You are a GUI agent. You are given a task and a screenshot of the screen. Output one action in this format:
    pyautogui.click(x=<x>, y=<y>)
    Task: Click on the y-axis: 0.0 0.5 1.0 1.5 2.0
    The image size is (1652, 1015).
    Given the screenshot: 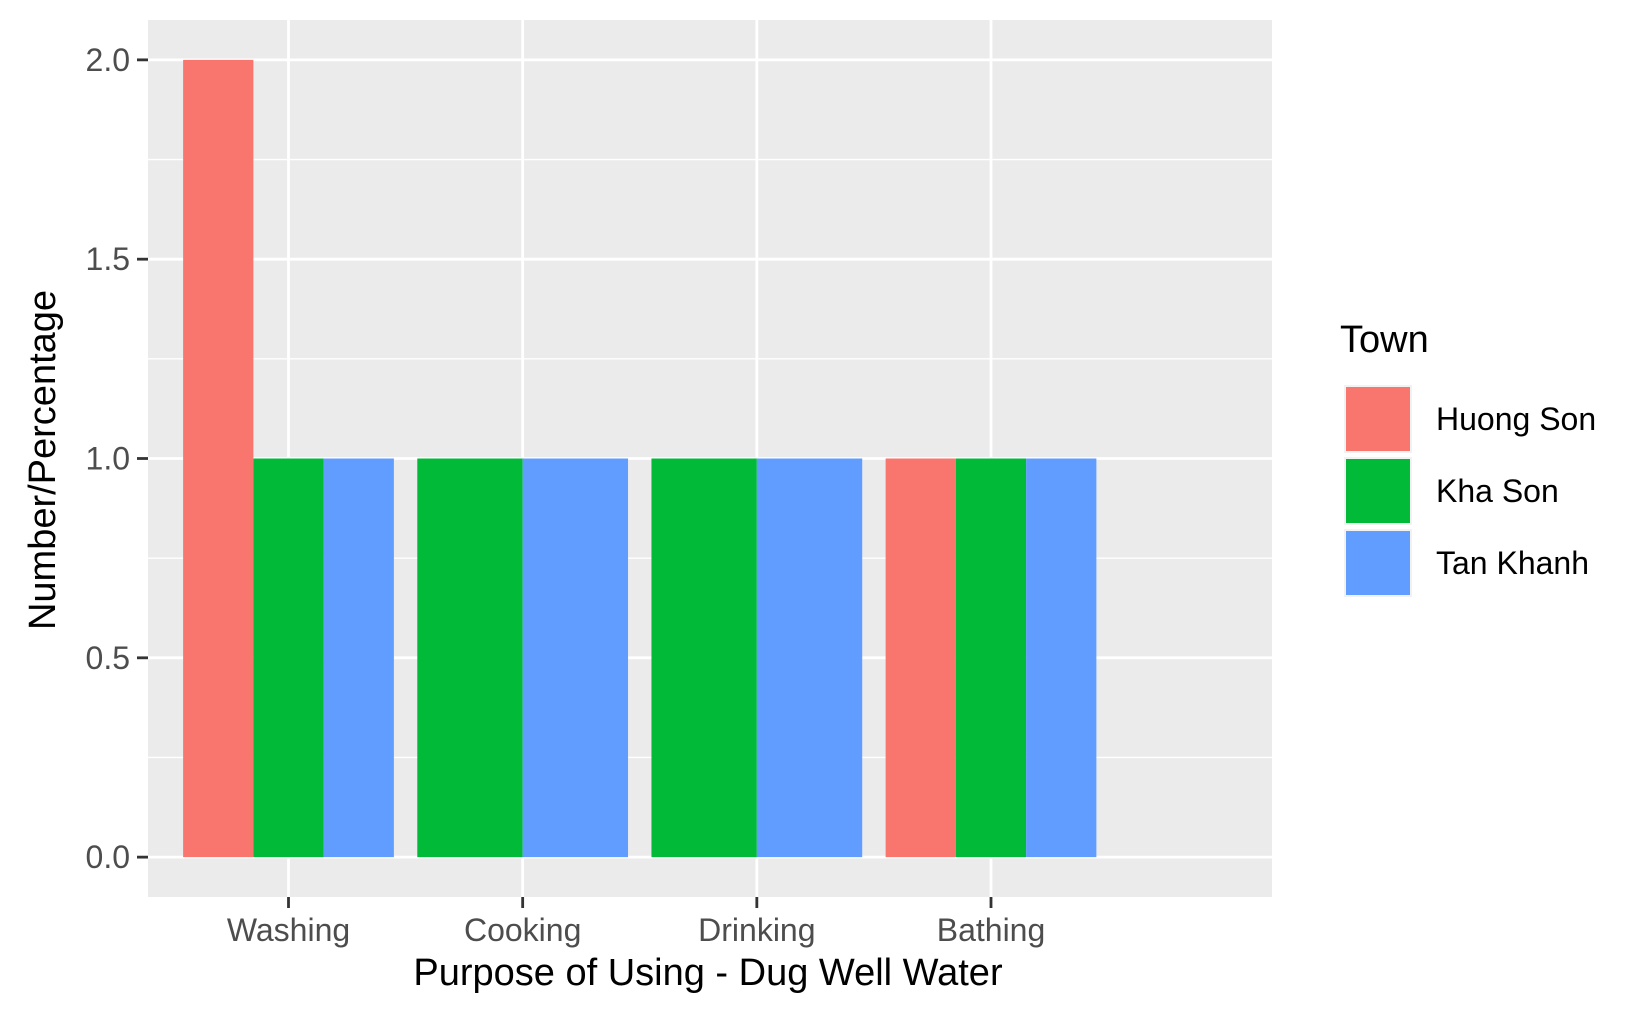 What is the action you would take?
    pyautogui.click(x=117, y=458)
    